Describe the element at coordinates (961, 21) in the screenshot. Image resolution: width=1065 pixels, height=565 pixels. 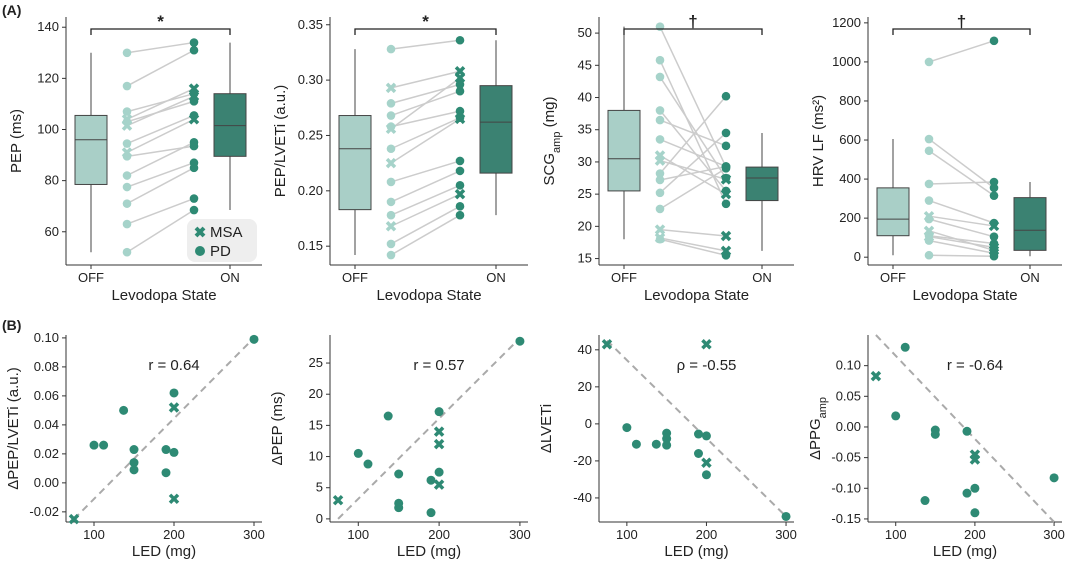
I see `significance-marker: †` at that location.